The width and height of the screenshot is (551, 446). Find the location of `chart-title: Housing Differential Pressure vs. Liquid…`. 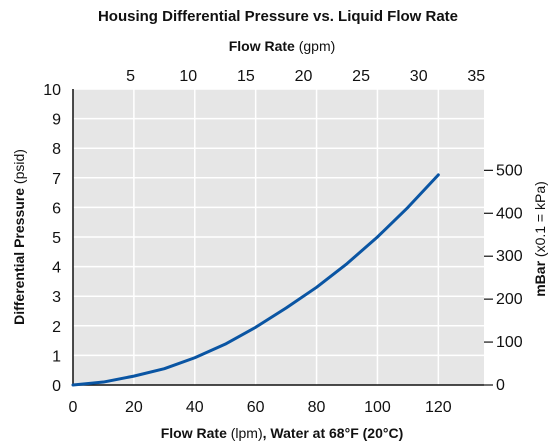

chart-title: Housing Differential Pressure vs. Liquid… is located at coordinates (278, 16).